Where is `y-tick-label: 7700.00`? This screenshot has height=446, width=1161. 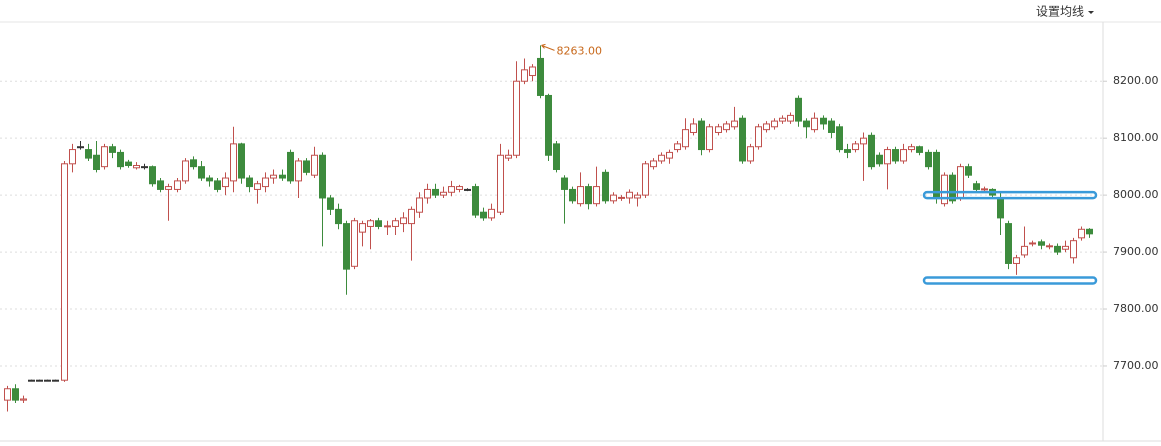 y-tick-label: 7700.00 is located at coordinates (1136, 365).